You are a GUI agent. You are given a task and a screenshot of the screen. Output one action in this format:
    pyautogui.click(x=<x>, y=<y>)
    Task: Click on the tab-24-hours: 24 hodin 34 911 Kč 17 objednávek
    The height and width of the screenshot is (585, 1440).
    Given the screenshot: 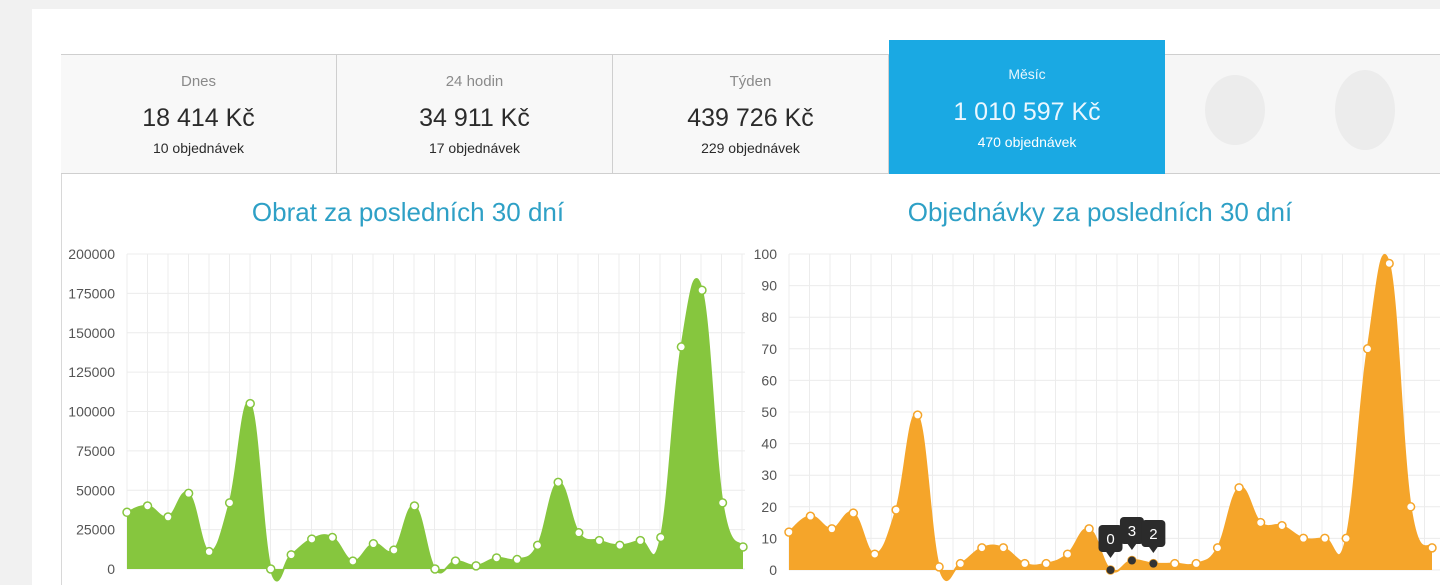 What is the action you would take?
    pyautogui.click(x=475, y=114)
    